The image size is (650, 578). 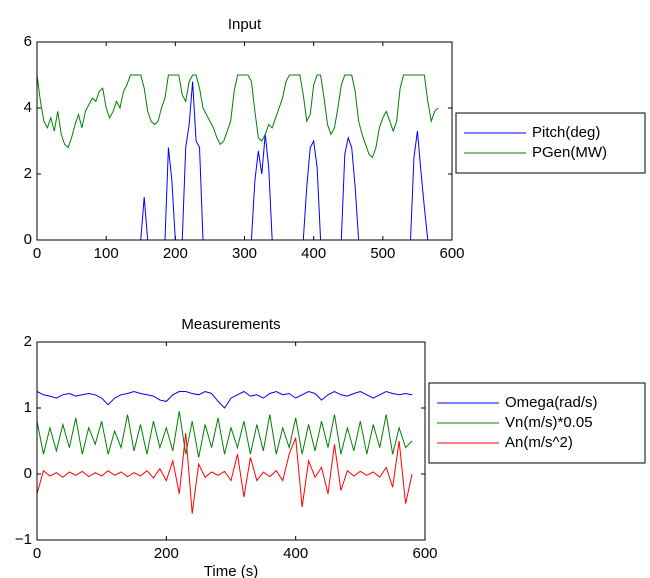 What do you see at coordinates (106, 253) in the screenshot?
I see `x-tick-label: 100` at bounding box center [106, 253].